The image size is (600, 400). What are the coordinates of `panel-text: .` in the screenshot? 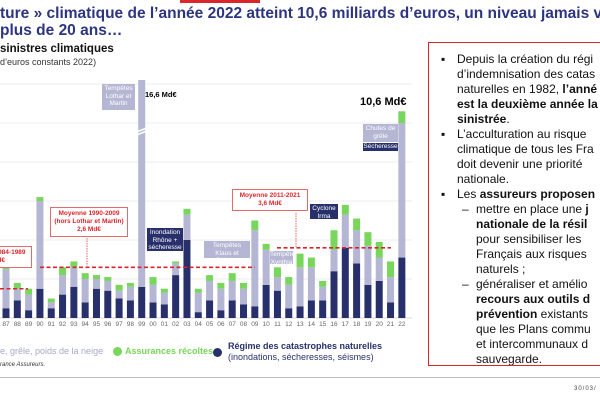 It's located at (508, 119).